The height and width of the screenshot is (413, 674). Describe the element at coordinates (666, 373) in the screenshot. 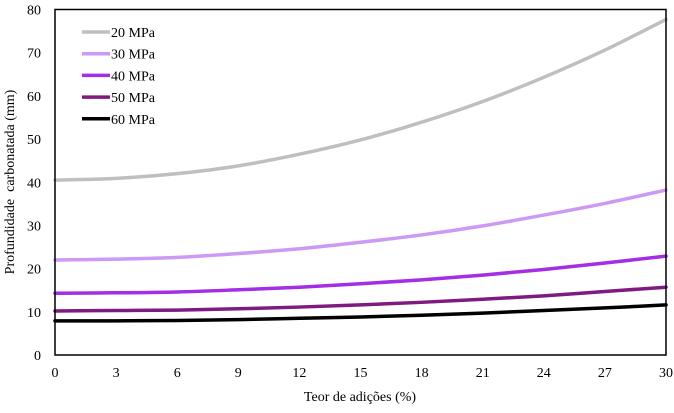

I see `x-tick-label: 30` at that location.